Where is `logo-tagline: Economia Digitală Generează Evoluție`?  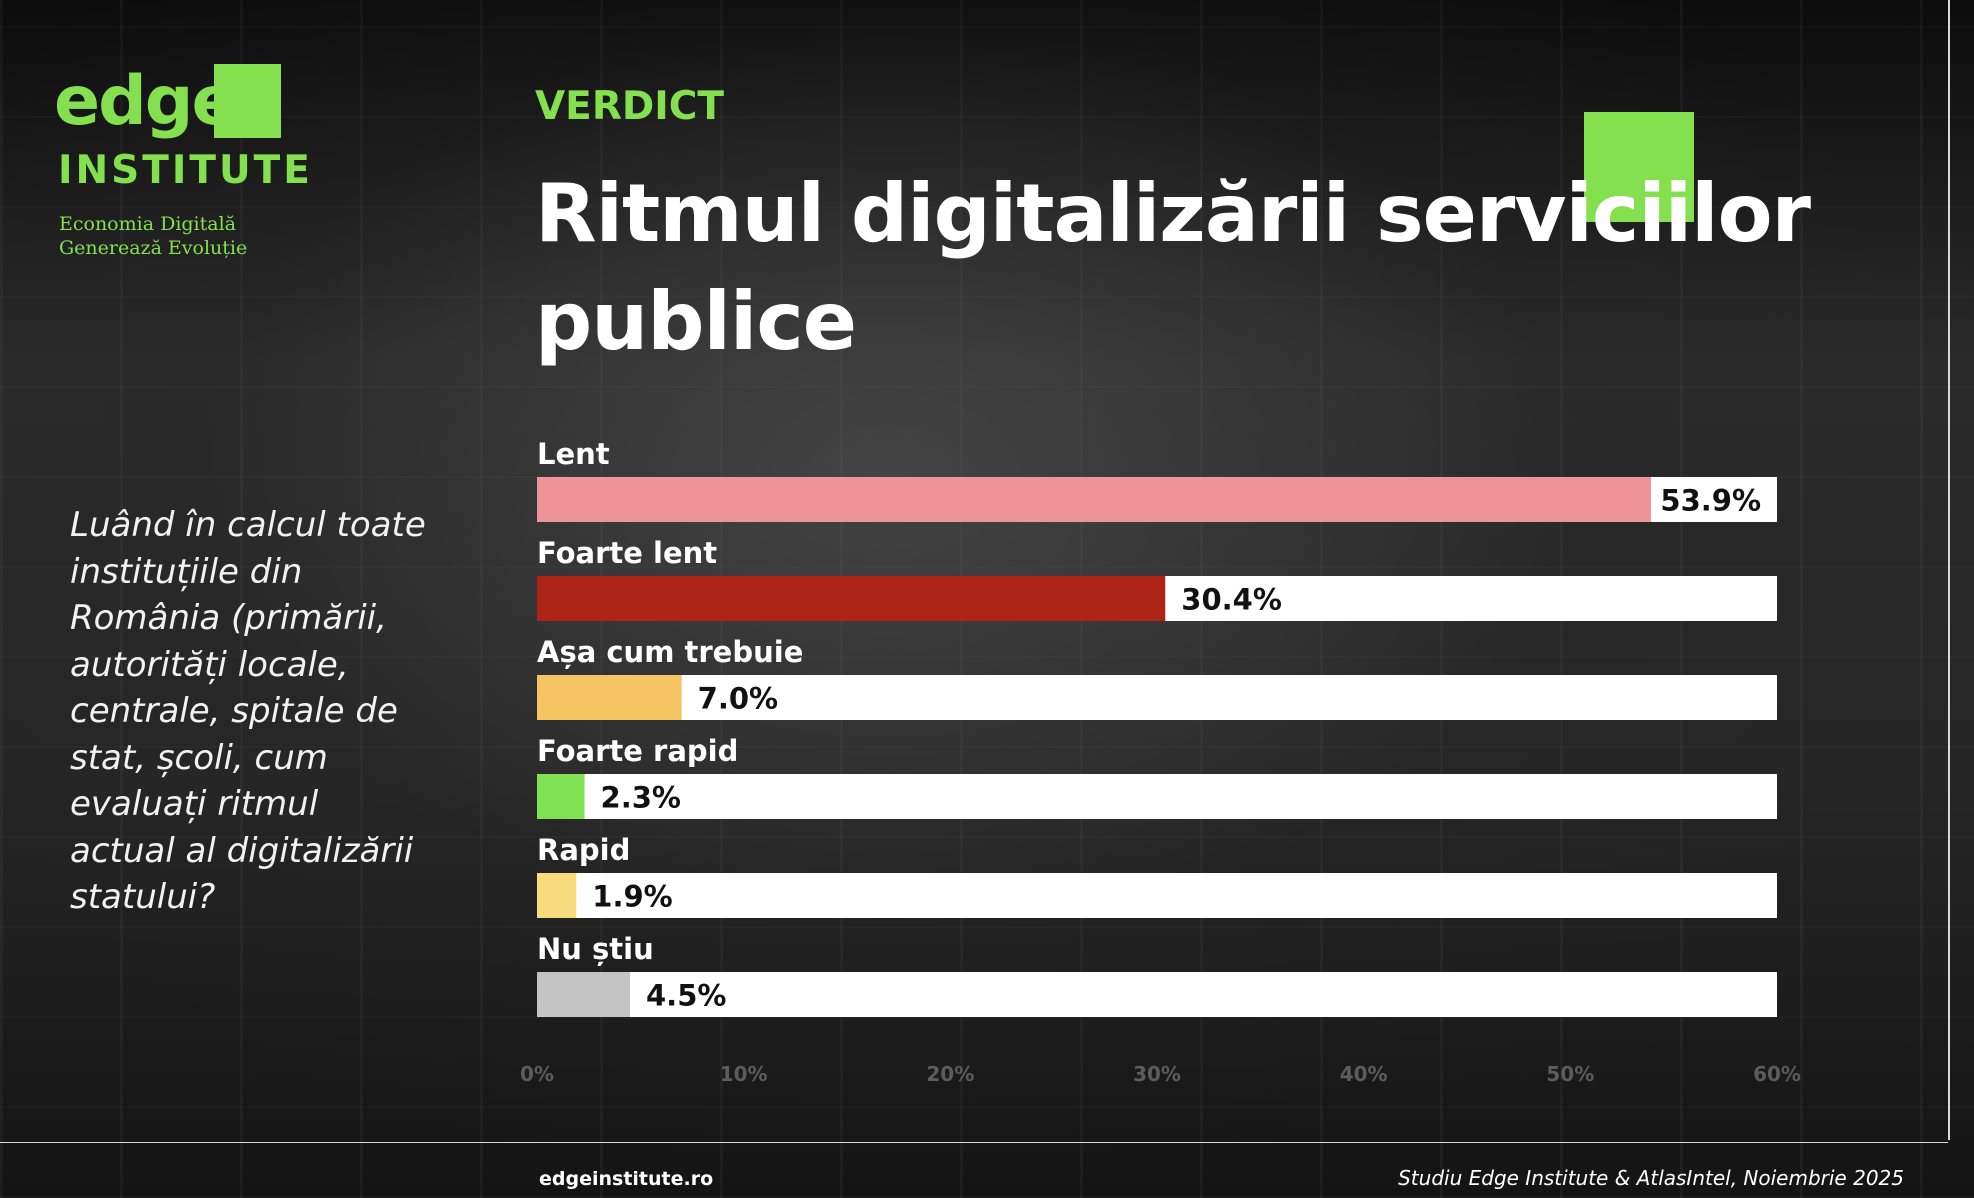 logo-tagline: Economia Digitală Generează Evoluție is located at coordinates (179, 236).